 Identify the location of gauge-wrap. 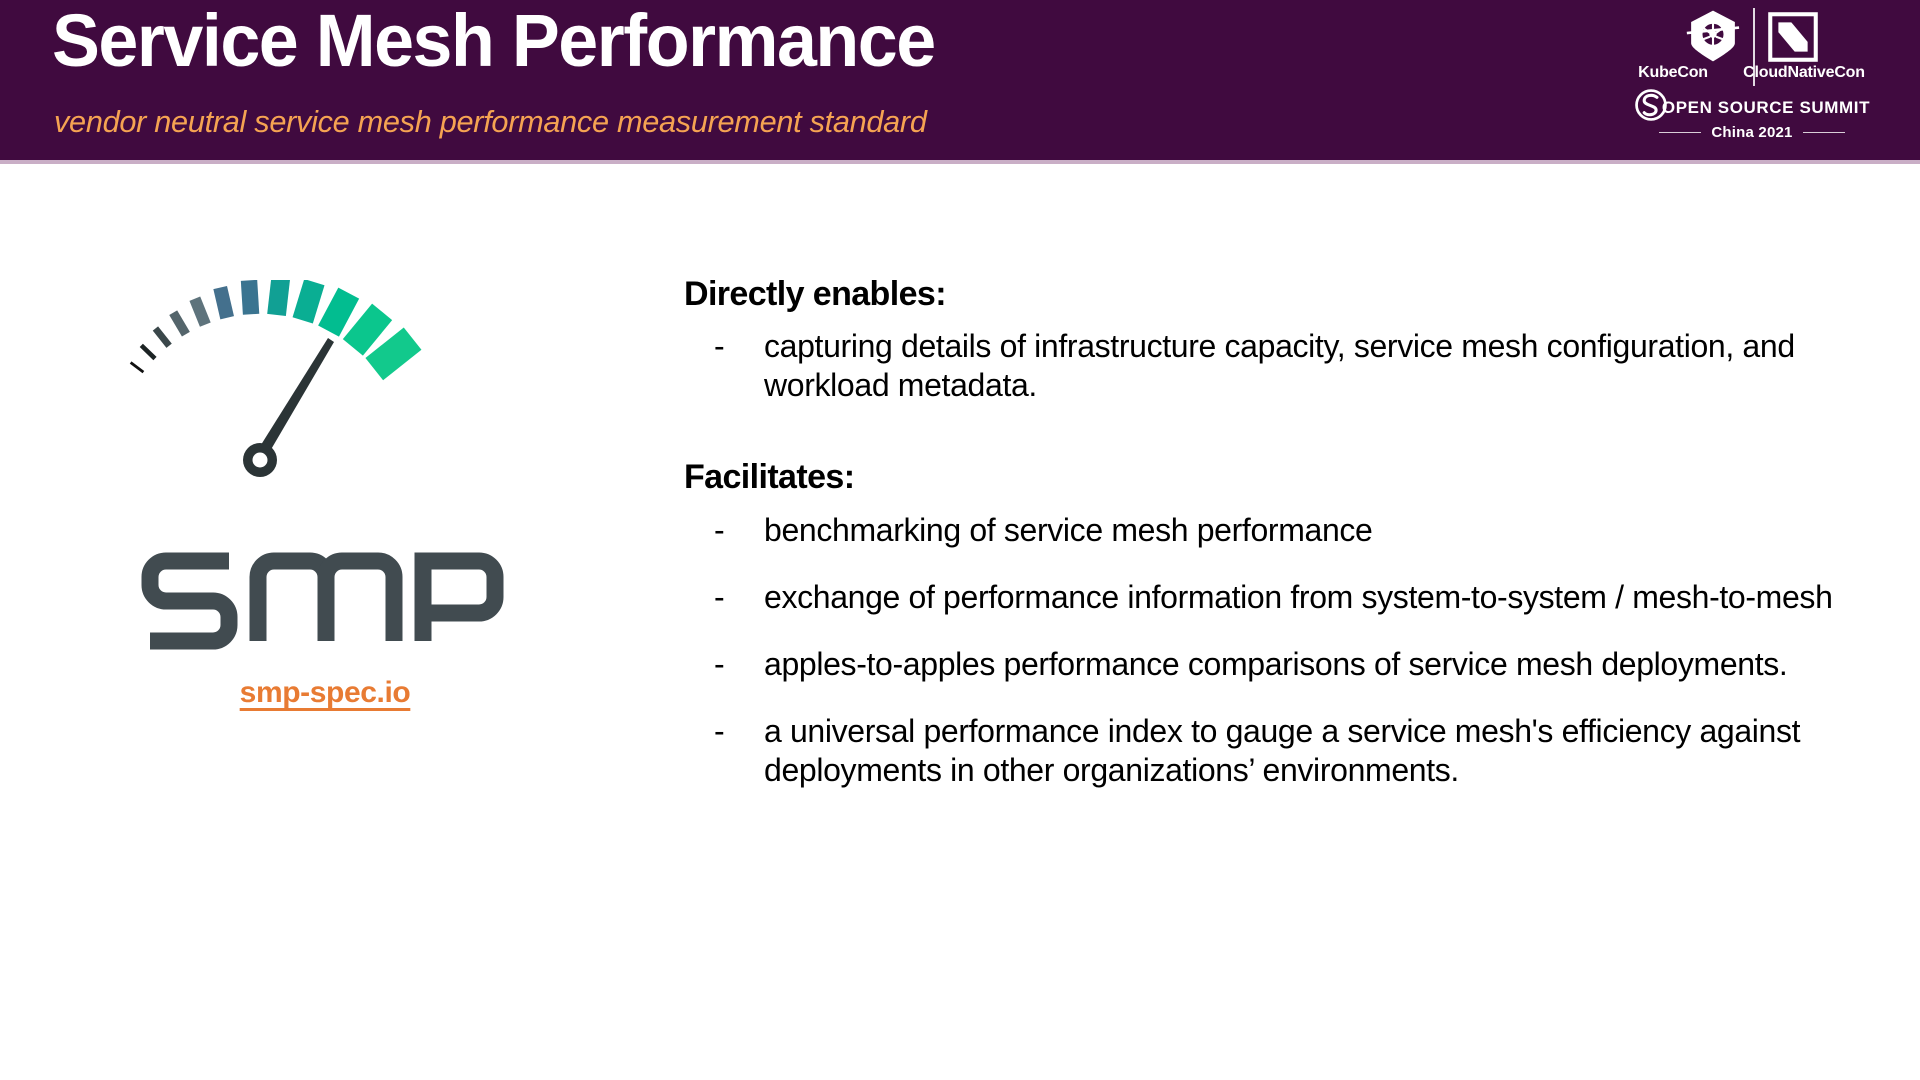
(325, 415).